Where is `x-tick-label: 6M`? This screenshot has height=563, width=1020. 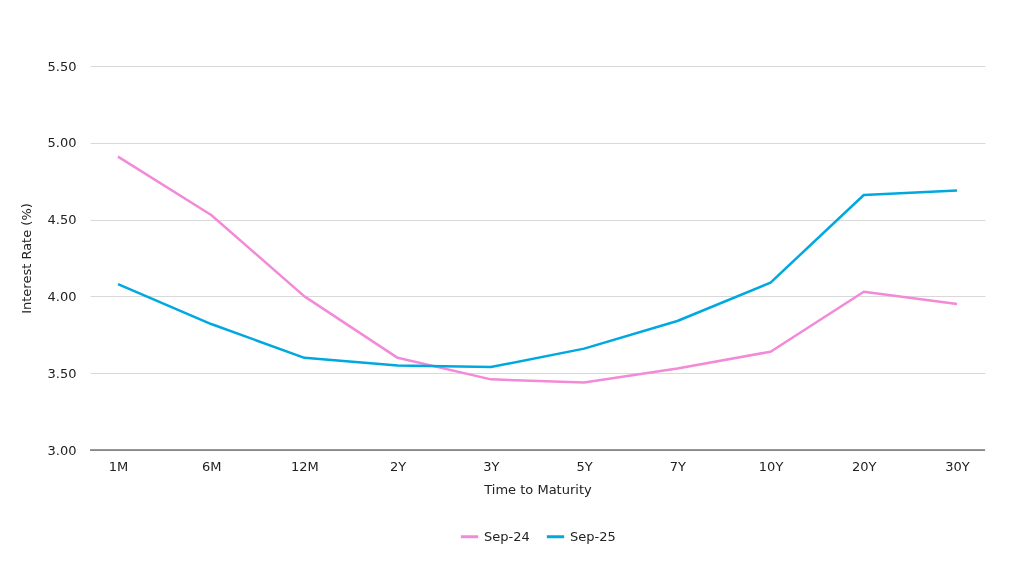
x-tick-label: 6M is located at coordinates (211, 466).